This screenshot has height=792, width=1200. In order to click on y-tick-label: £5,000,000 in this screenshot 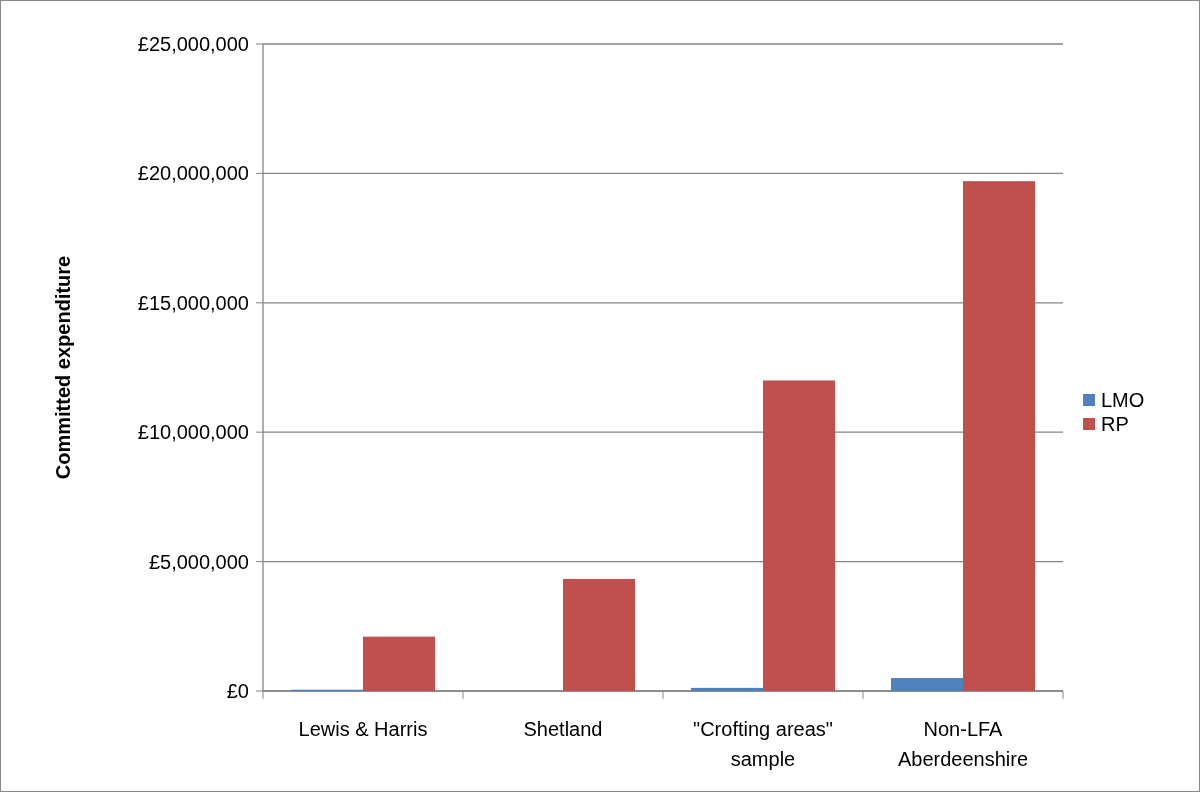, I will do `click(198, 561)`.